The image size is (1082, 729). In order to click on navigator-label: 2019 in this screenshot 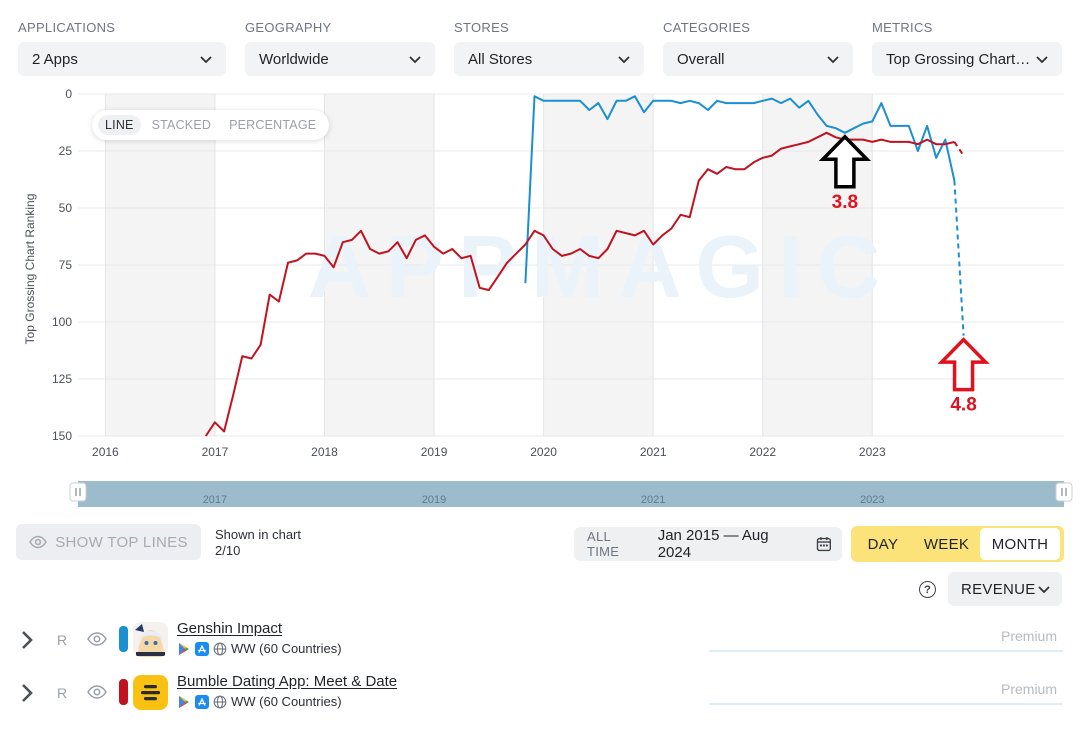, I will do `click(434, 500)`.